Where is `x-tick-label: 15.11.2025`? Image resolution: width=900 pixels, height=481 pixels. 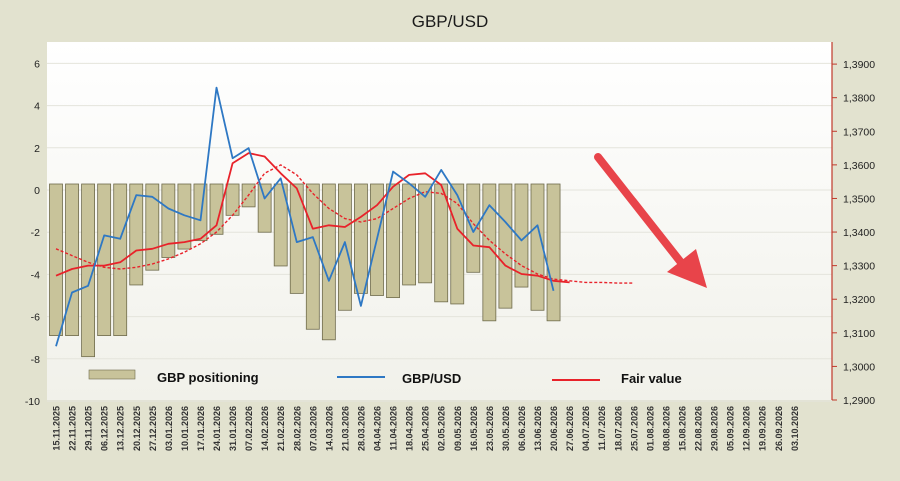 x-tick-label: 15.11.2025 is located at coordinates (57, 428).